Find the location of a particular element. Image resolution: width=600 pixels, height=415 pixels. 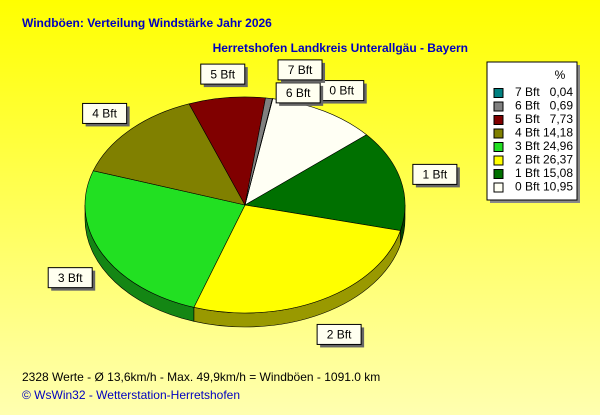

slice-label: 4 Bft is located at coordinates (104, 114).